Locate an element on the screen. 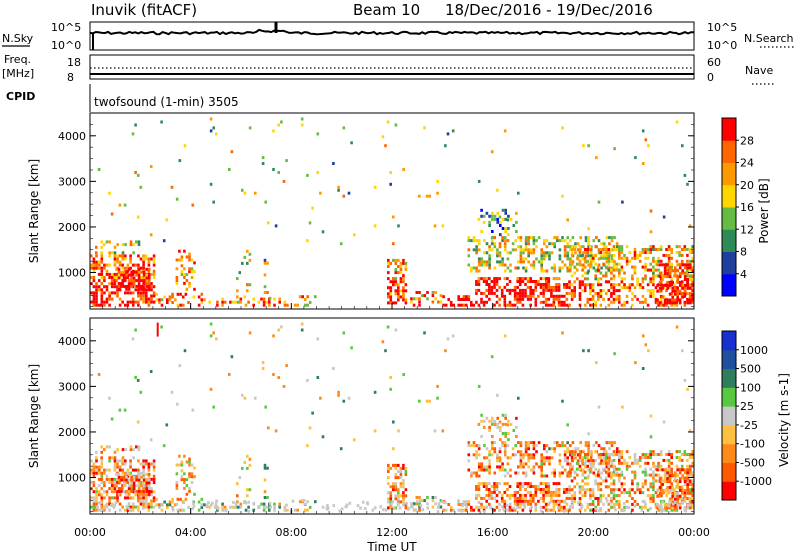 The height and width of the screenshot is (558, 800). velocity-colorbar-segment is located at coordinates (729, 472).